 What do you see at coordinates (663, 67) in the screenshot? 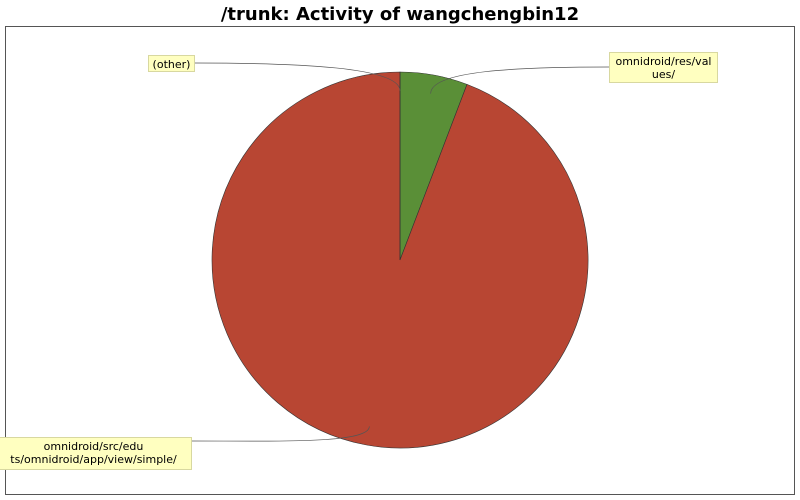
I see `slice-label: omnidroid/res/val ues/` at bounding box center [663, 67].